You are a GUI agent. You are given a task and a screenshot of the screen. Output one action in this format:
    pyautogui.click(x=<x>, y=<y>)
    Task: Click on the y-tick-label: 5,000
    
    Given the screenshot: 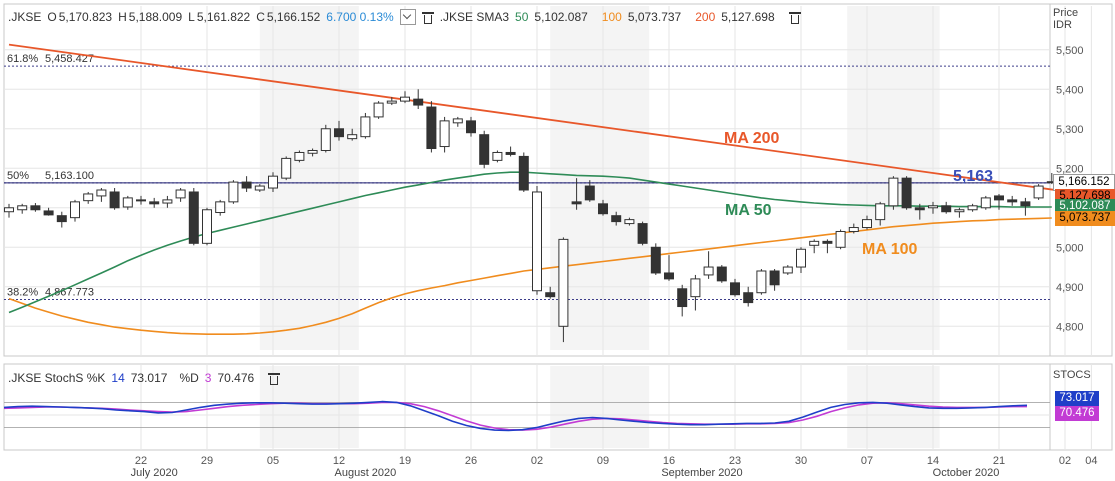 What is the action you would take?
    pyautogui.click(x=1070, y=248)
    